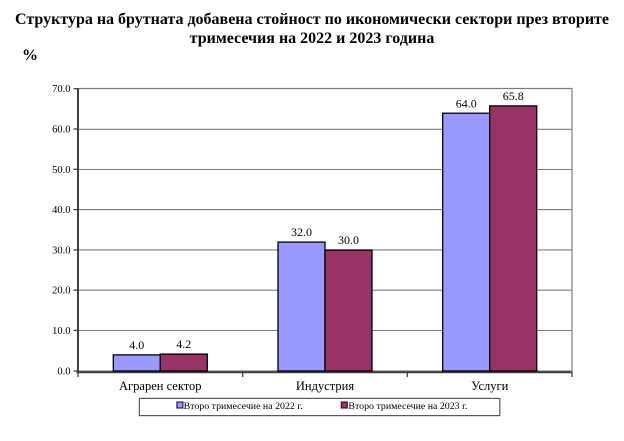 This screenshot has height=441, width=624. I want to click on svg-text: 10.0, so click(61, 331).